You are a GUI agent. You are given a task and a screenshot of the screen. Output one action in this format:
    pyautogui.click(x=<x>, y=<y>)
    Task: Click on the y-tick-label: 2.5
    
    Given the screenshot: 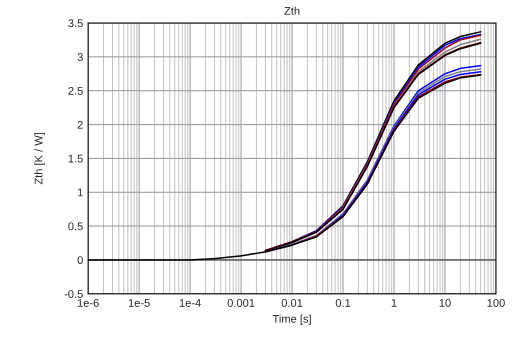 What is the action you would take?
    pyautogui.click(x=75, y=90)
    